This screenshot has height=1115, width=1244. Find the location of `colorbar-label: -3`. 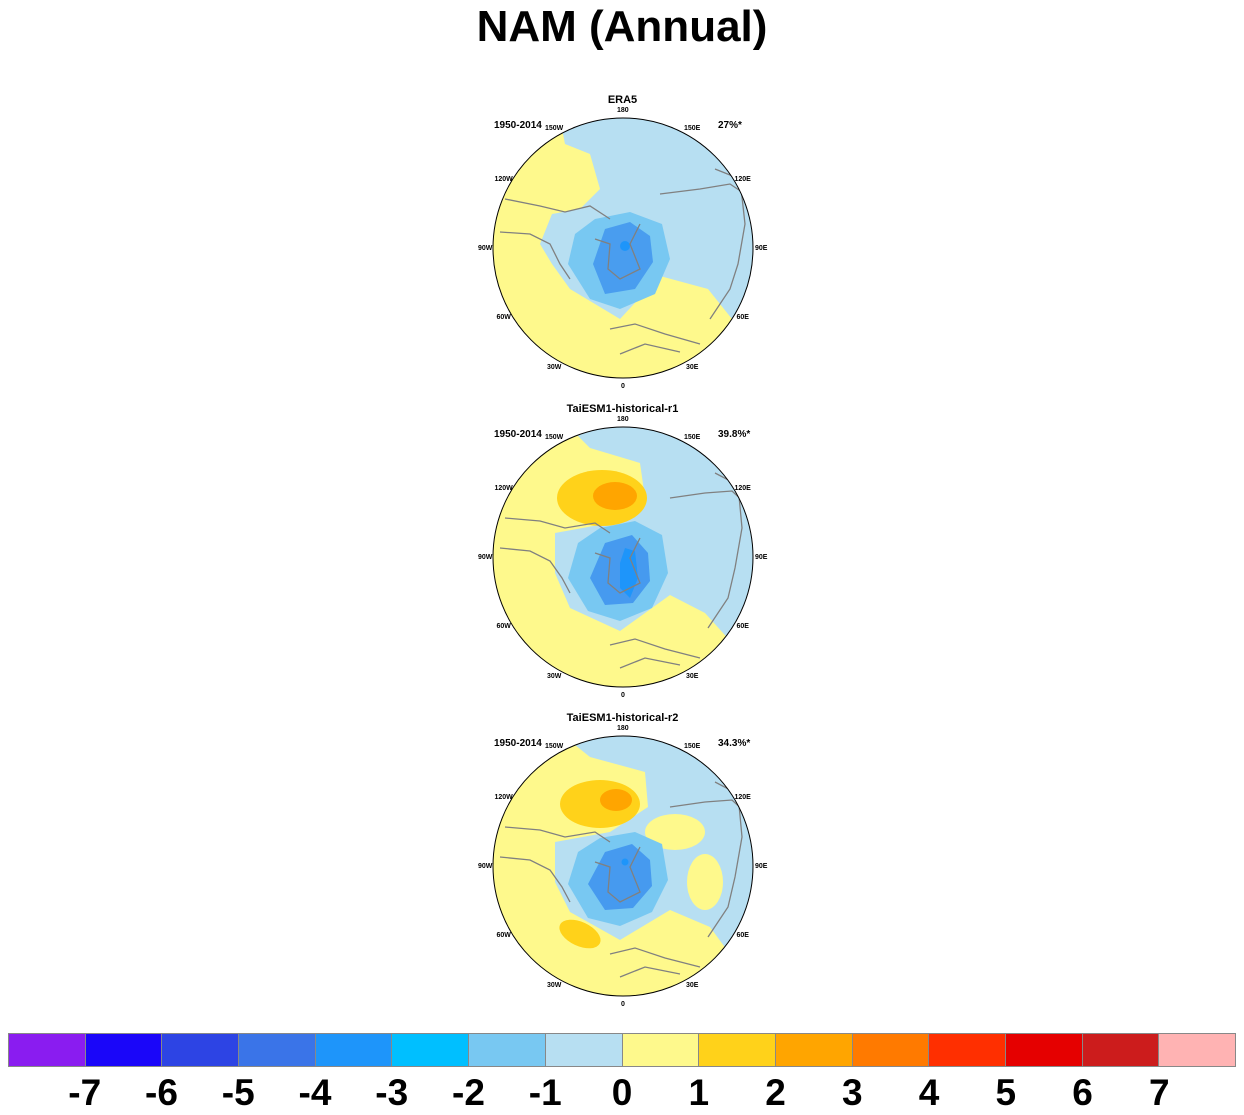

colorbar-label: -3 is located at coordinates (392, 1092).